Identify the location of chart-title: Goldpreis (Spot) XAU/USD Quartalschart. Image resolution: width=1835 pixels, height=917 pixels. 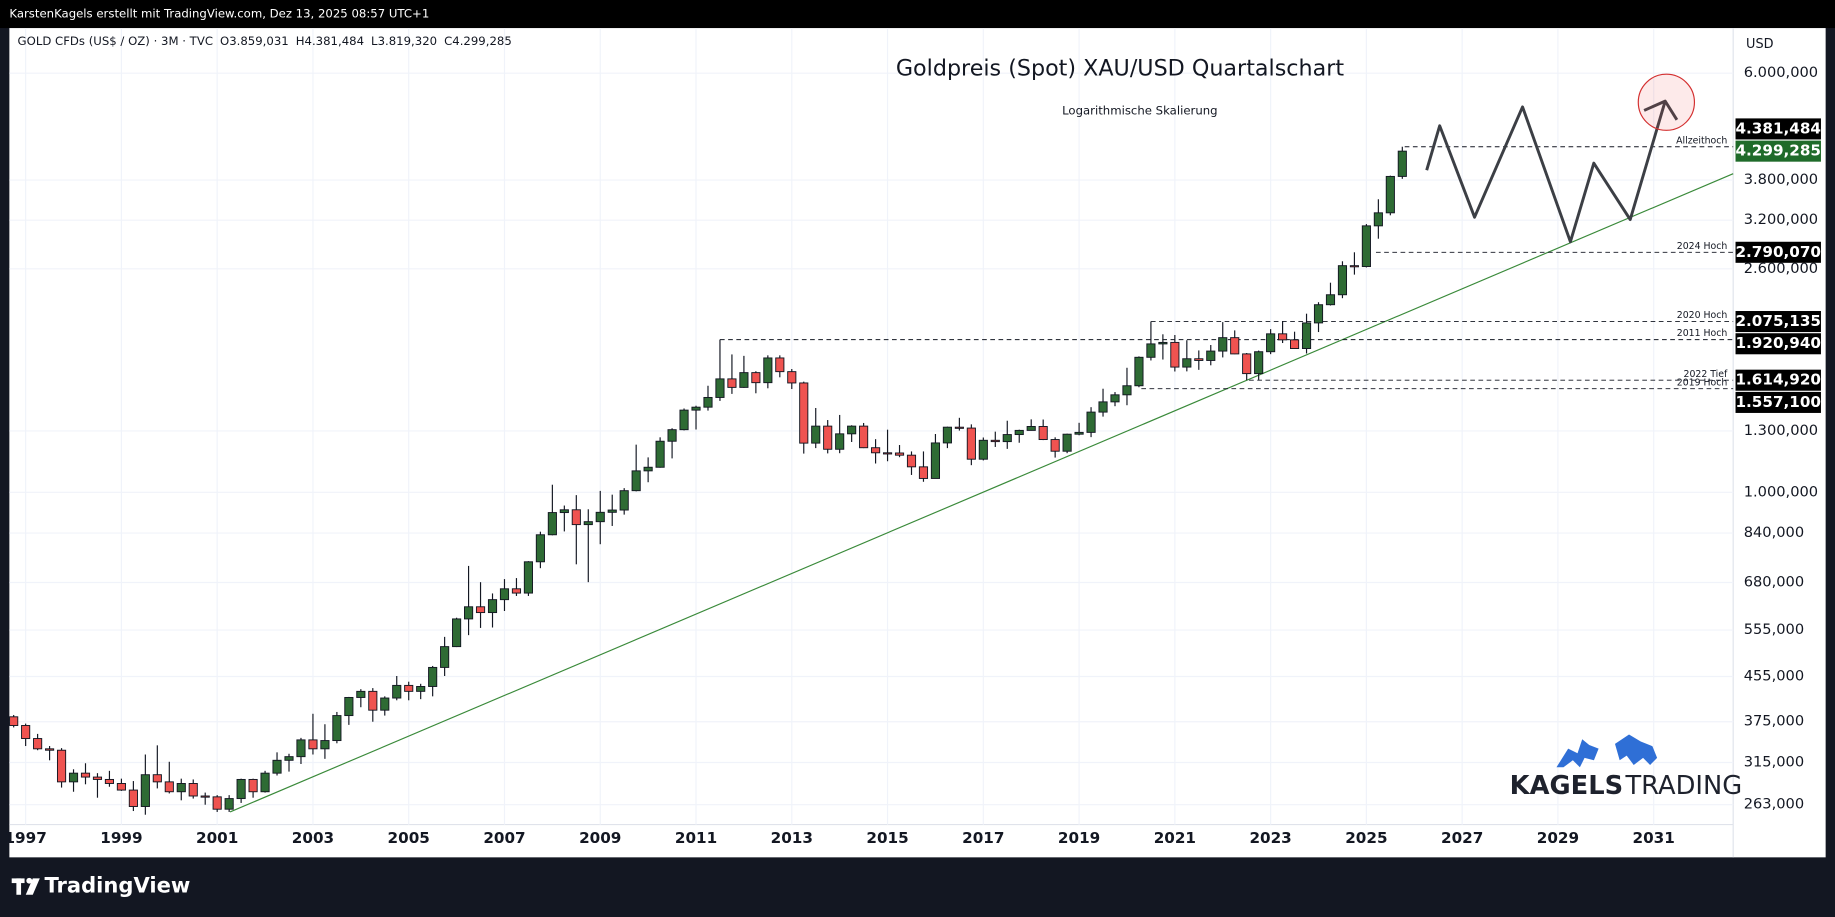
(1120, 69).